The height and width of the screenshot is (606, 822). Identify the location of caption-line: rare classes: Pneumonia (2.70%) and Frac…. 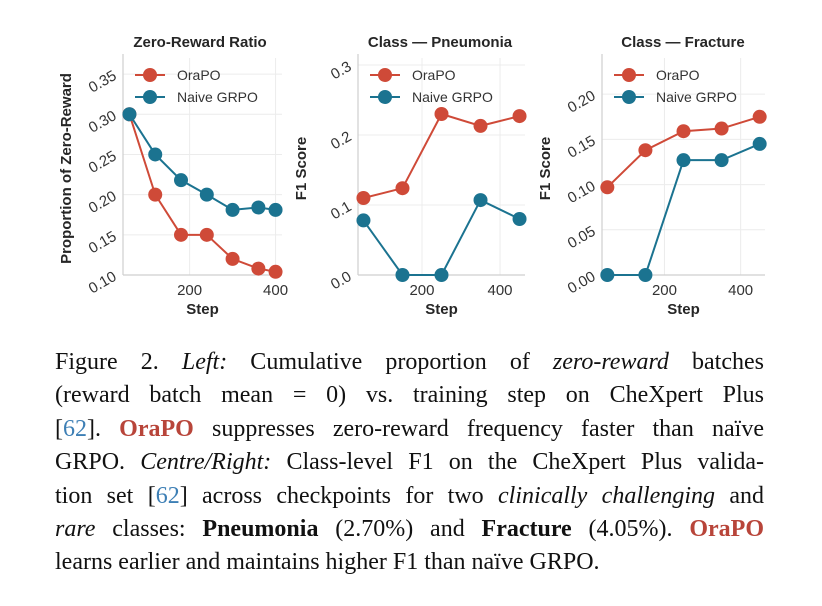
(409, 529).